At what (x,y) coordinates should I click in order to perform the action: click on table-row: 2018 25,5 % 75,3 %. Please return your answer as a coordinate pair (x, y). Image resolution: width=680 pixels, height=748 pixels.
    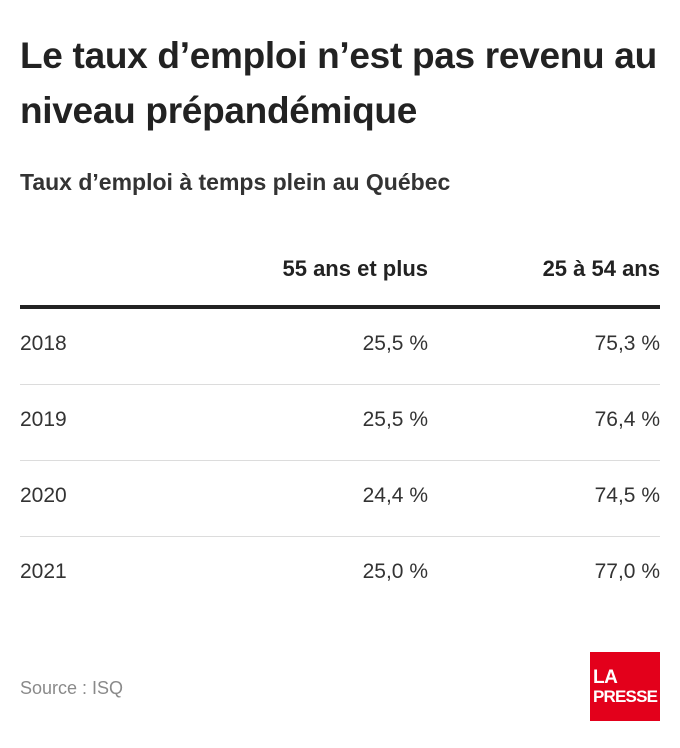
    Looking at the image, I should click on (340, 347).